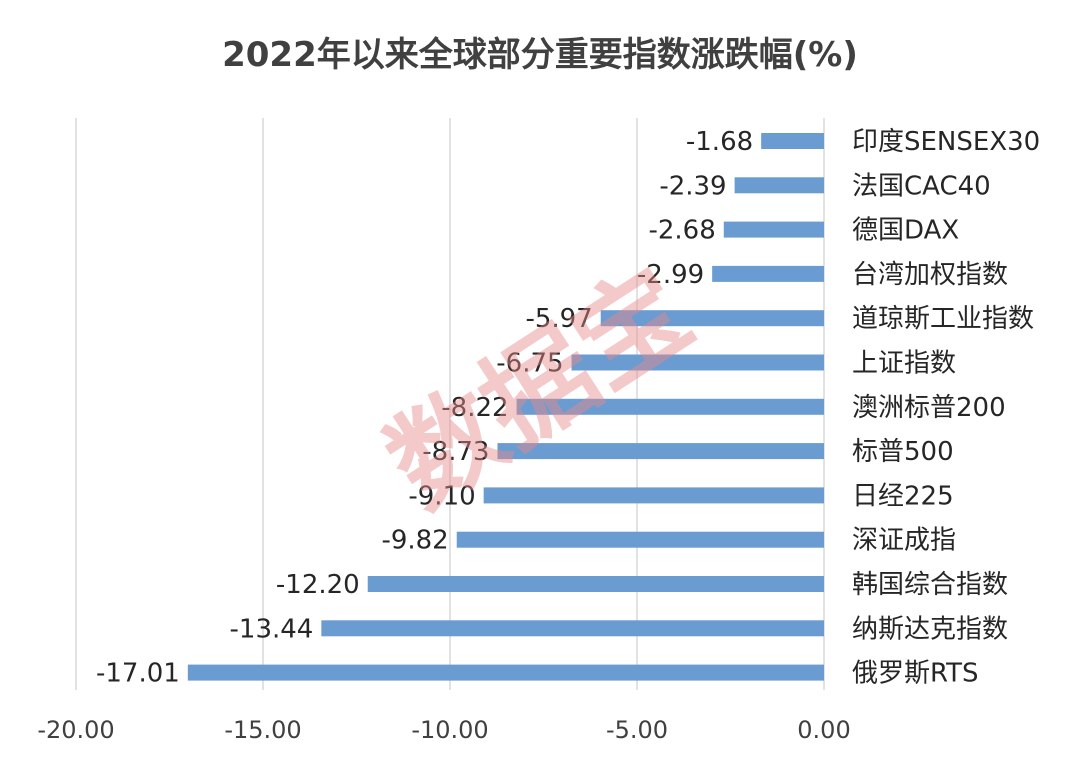 The height and width of the screenshot is (765, 1080). What do you see at coordinates (449, 730) in the screenshot?
I see `x-tick-label: -10.00` at bounding box center [449, 730].